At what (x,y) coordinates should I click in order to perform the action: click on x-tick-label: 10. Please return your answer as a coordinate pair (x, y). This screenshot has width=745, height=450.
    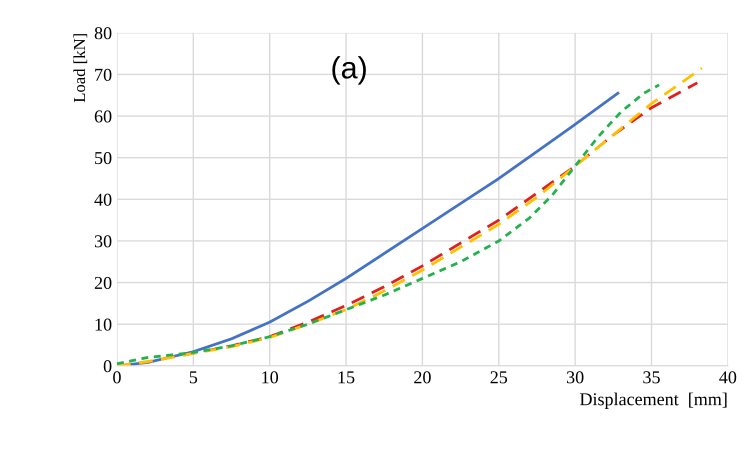
    Looking at the image, I should click on (270, 377).